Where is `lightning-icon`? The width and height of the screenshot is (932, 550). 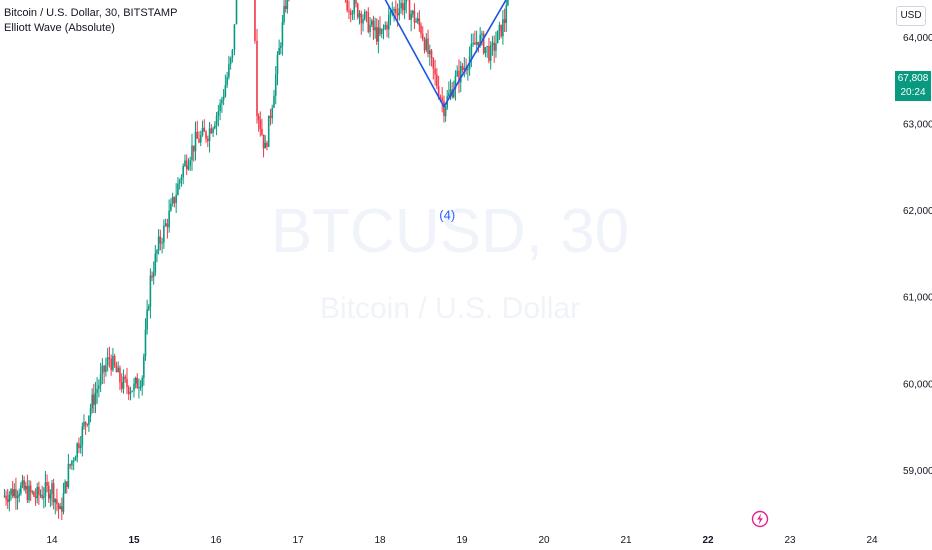
lightning-icon is located at coordinates (760, 519).